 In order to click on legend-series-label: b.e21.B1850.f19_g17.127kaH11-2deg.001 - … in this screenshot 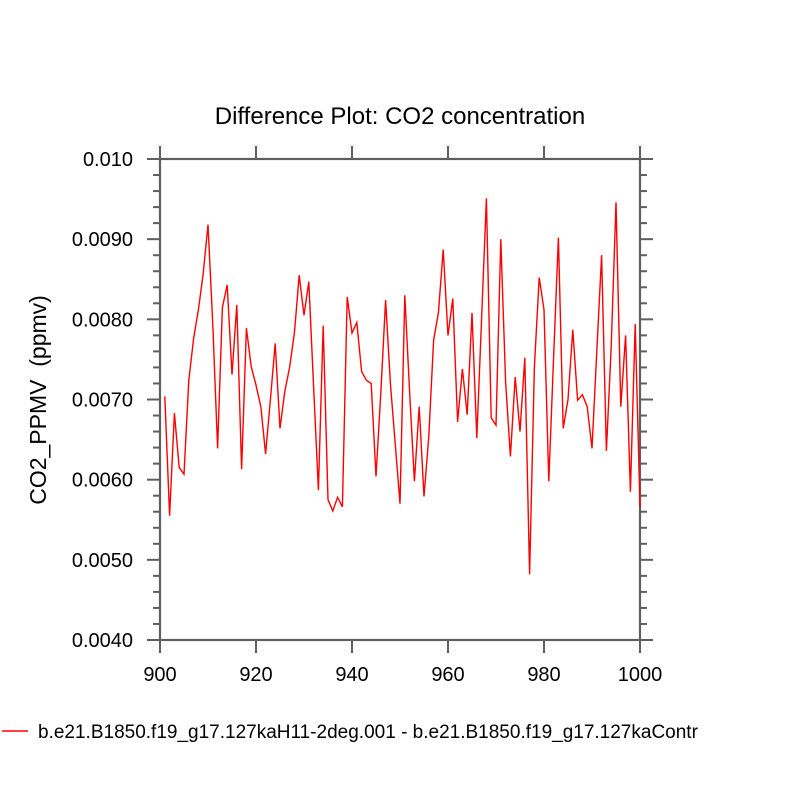, I will do `click(368, 732)`.